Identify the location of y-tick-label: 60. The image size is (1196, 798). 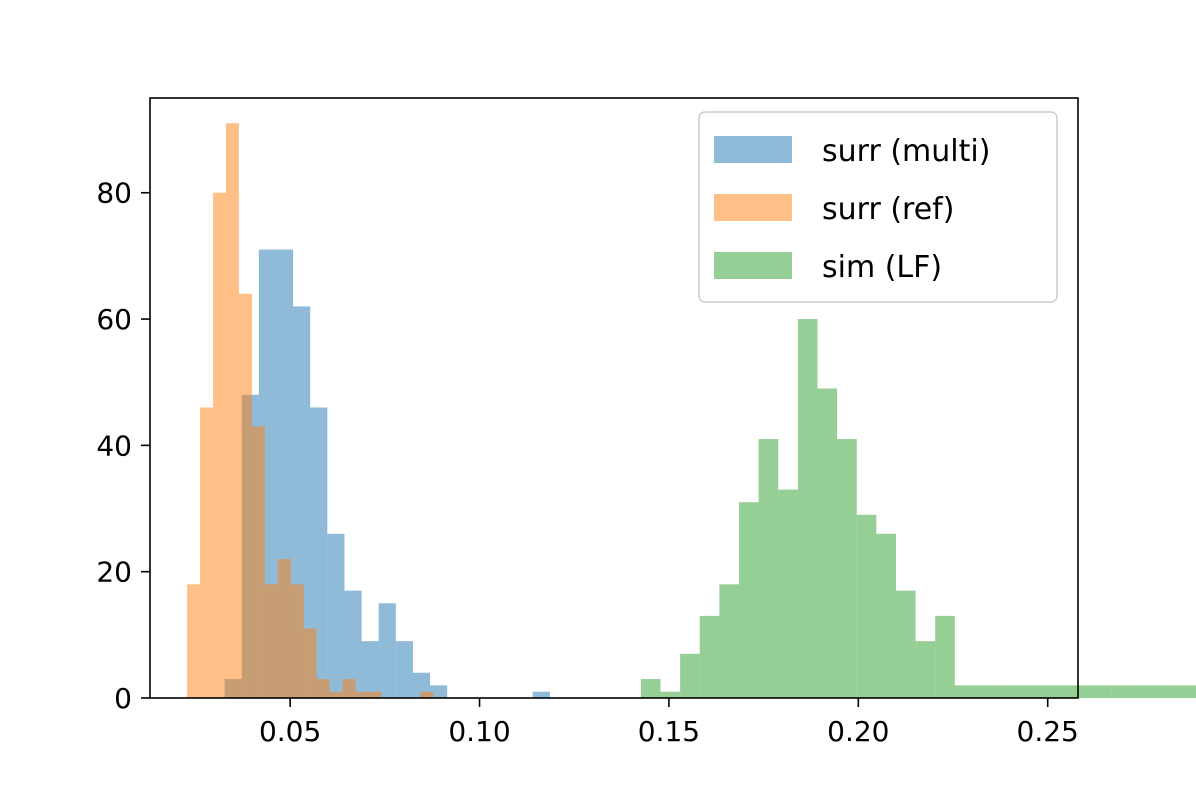
(114, 319).